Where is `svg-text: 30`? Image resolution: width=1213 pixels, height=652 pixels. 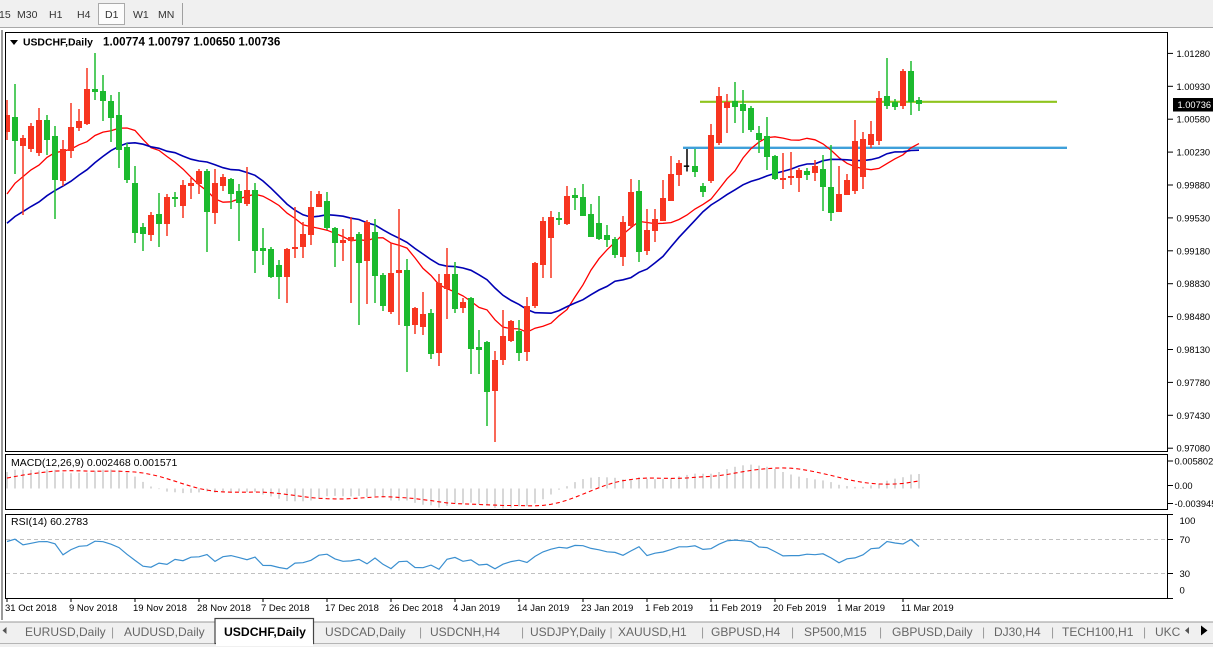
svg-text: 30 is located at coordinates (1185, 574).